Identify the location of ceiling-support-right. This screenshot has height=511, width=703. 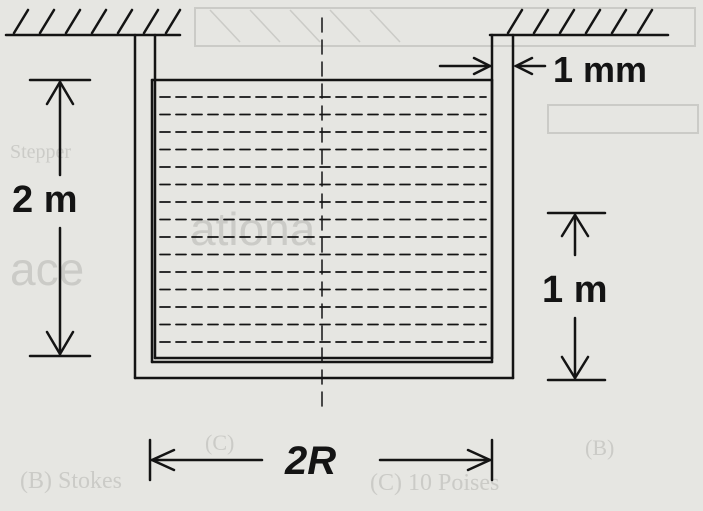
(579, 22).